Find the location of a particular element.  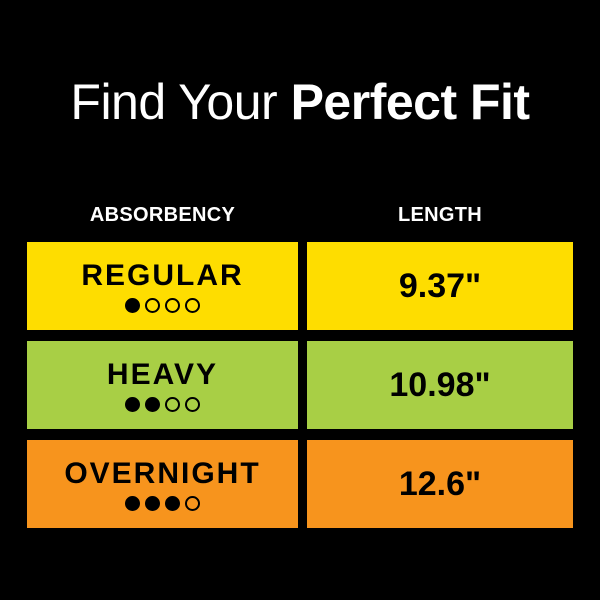

length-value: 12.6" is located at coordinates (440, 484).